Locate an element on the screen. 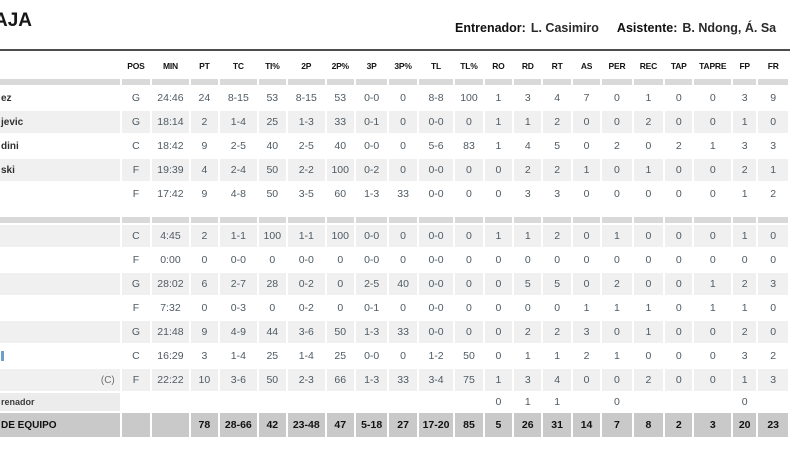 The image size is (790, 450). player-row: G 28:02 6 2-7 28 0-2 0 2-5 40 0-0 0 0 5 5 0 2 0 0 1 2 3 is located at coordinates (394, 284).